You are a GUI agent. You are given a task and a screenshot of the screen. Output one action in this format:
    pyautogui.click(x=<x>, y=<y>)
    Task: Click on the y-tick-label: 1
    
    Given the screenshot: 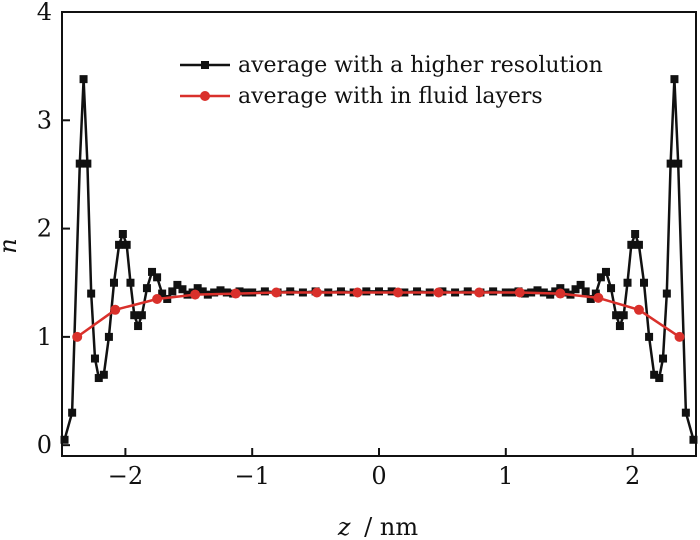 What is the action you would take?
    pyautogui.click(x=44, y=337)
    